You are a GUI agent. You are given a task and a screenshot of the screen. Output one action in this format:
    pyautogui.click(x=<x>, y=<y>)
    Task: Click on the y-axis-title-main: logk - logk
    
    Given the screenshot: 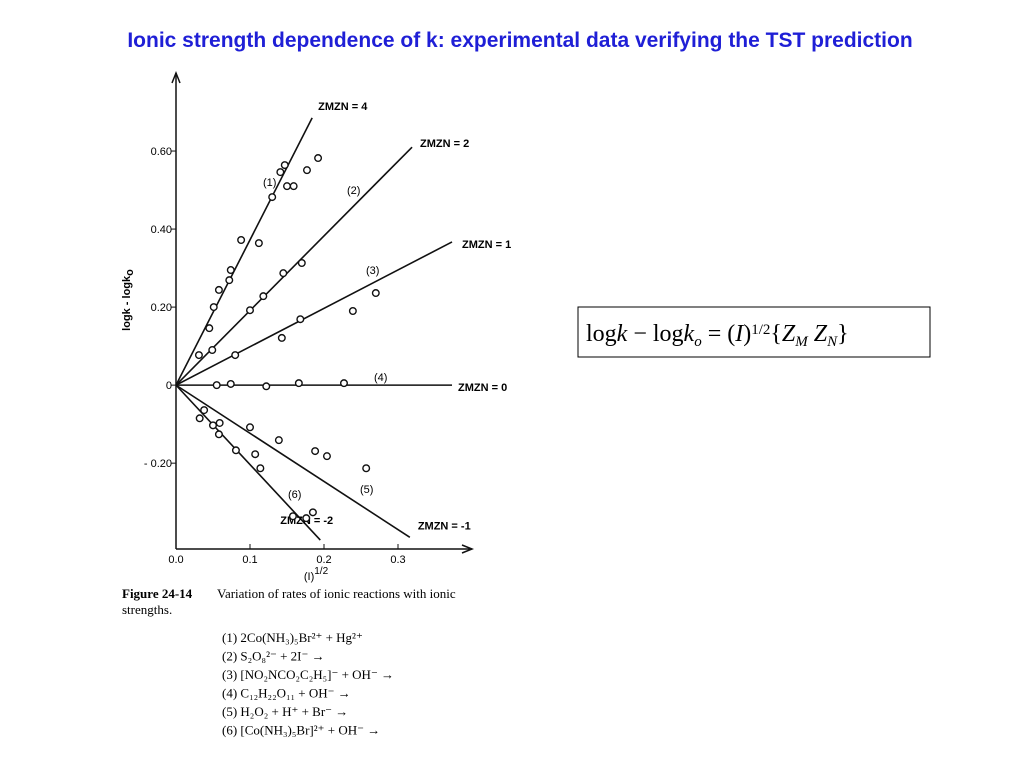 What is the action you would take?
    pyautogui.click(x=127, y=303)
    